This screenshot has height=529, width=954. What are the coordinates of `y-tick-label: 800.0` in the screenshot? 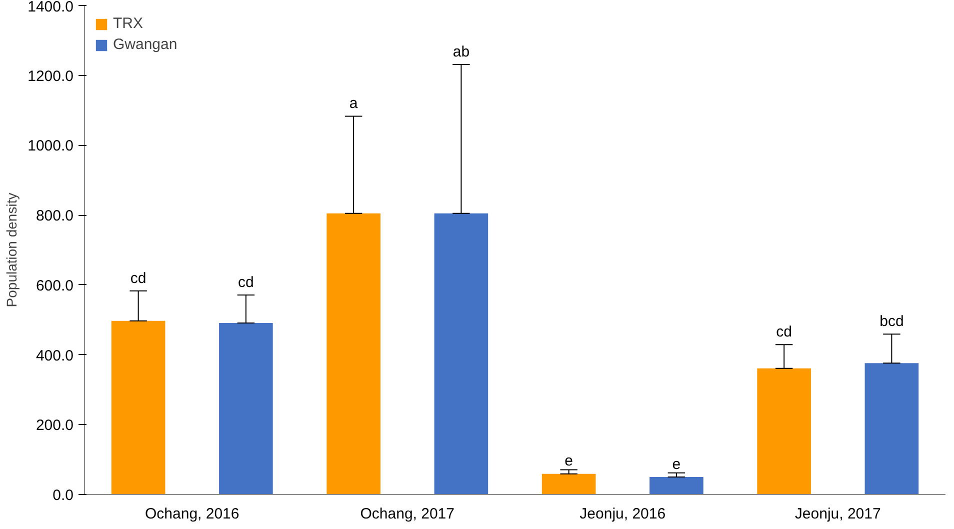 It's located at (55, 216).